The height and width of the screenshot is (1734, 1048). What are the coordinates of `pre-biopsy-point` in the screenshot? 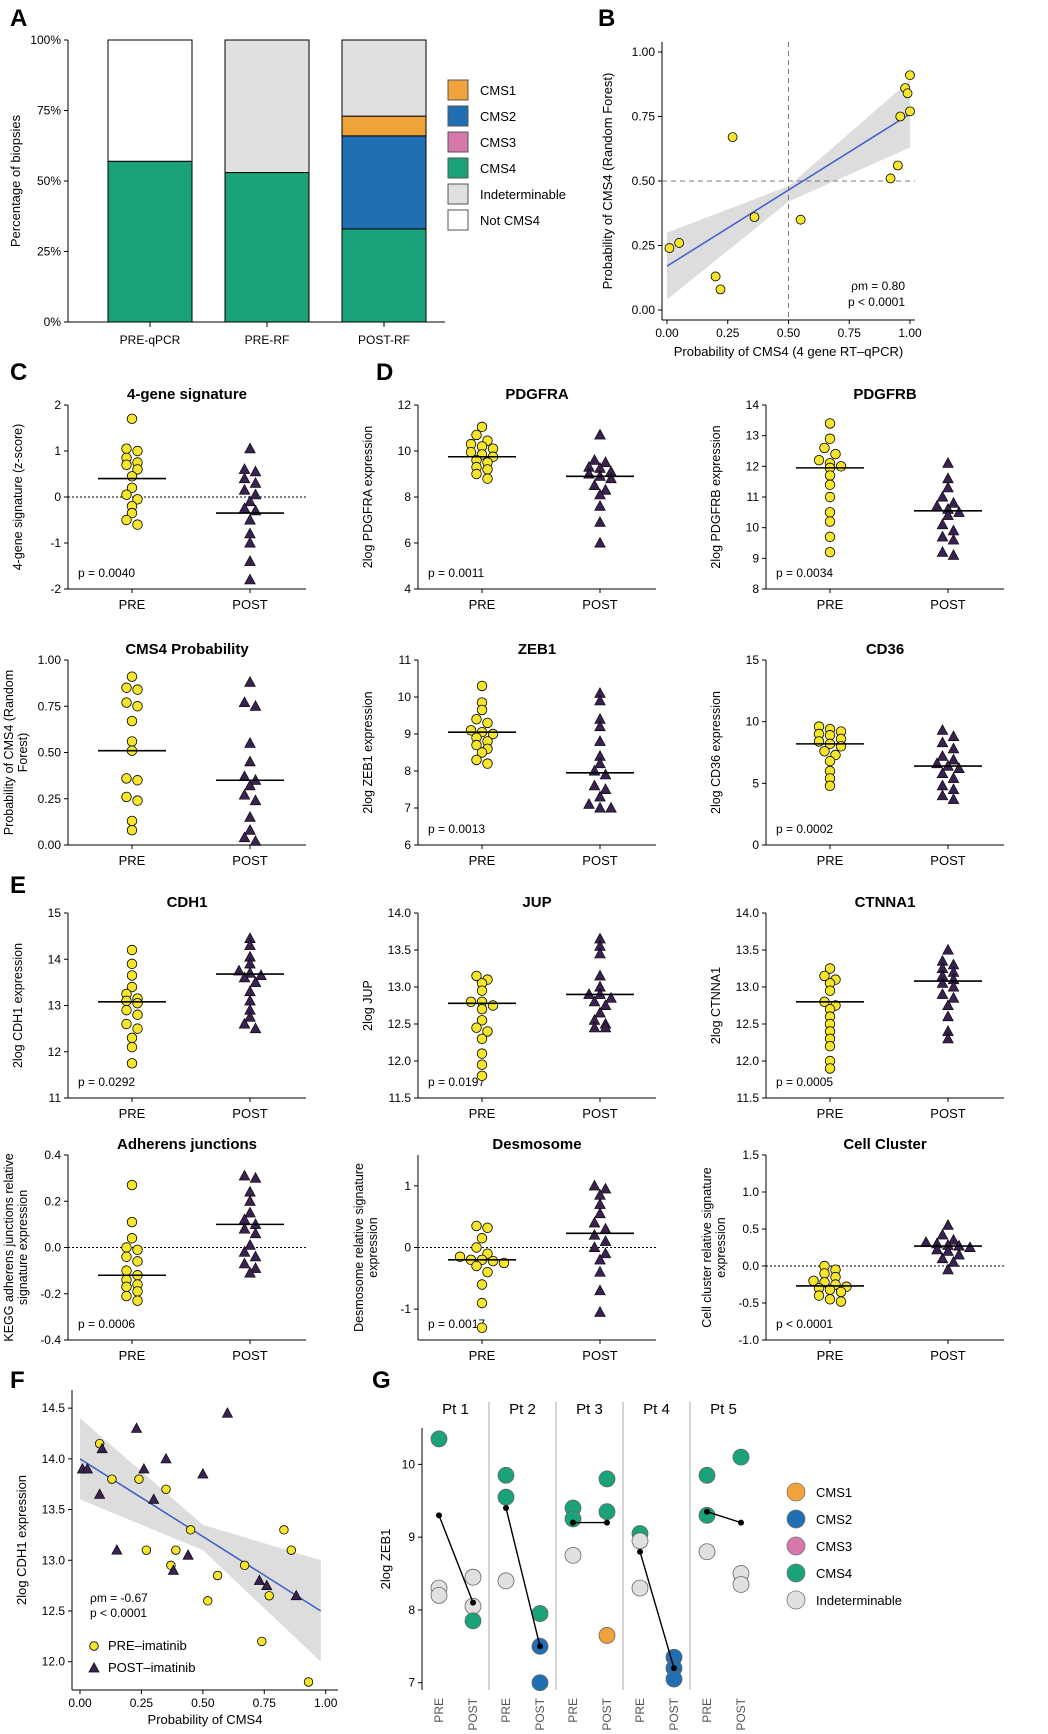 It's located at (506, 1497).